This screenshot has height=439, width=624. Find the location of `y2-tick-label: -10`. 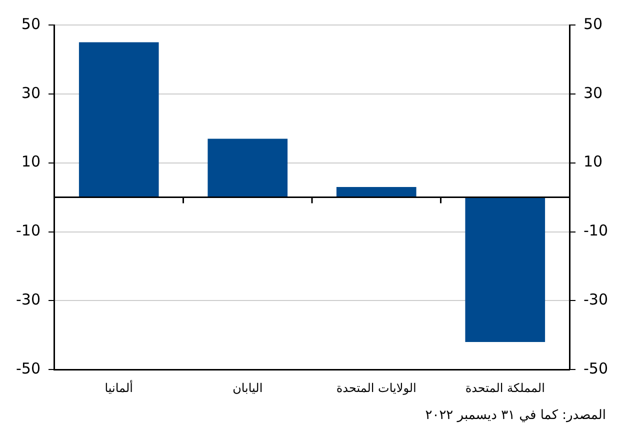

y2-tick-label: -10 is located at coordinates (596, 231).